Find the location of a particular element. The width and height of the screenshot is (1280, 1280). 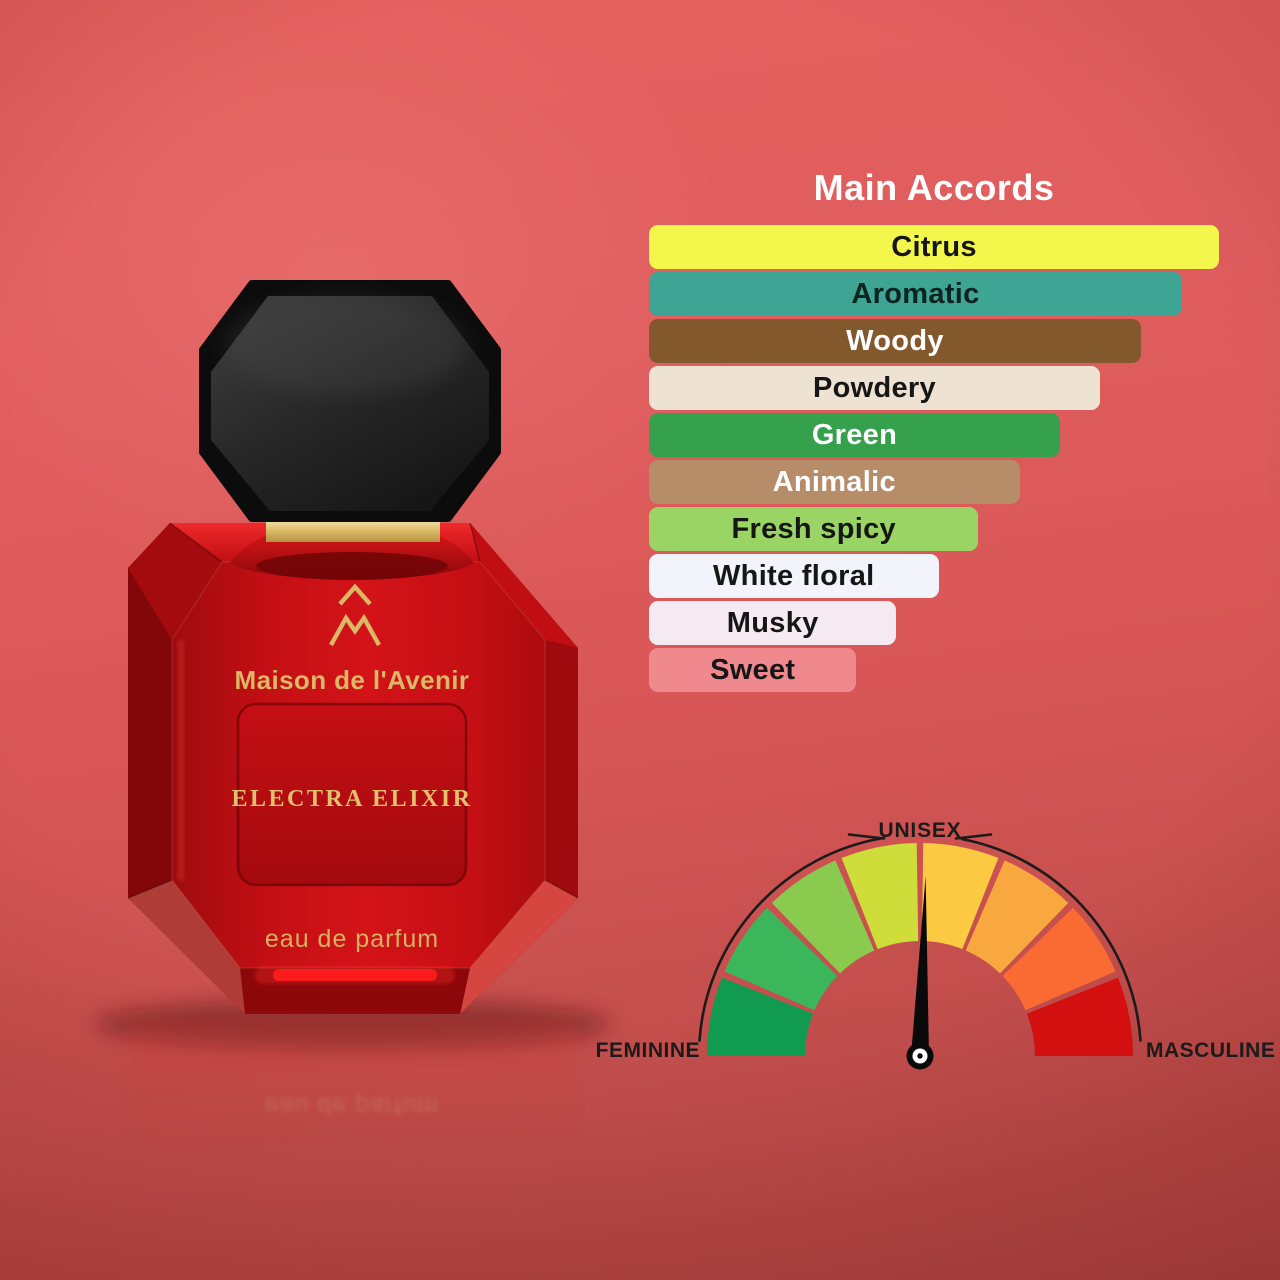

accord-bar-label: Fresh spicy is located at coordinates (813, 528).